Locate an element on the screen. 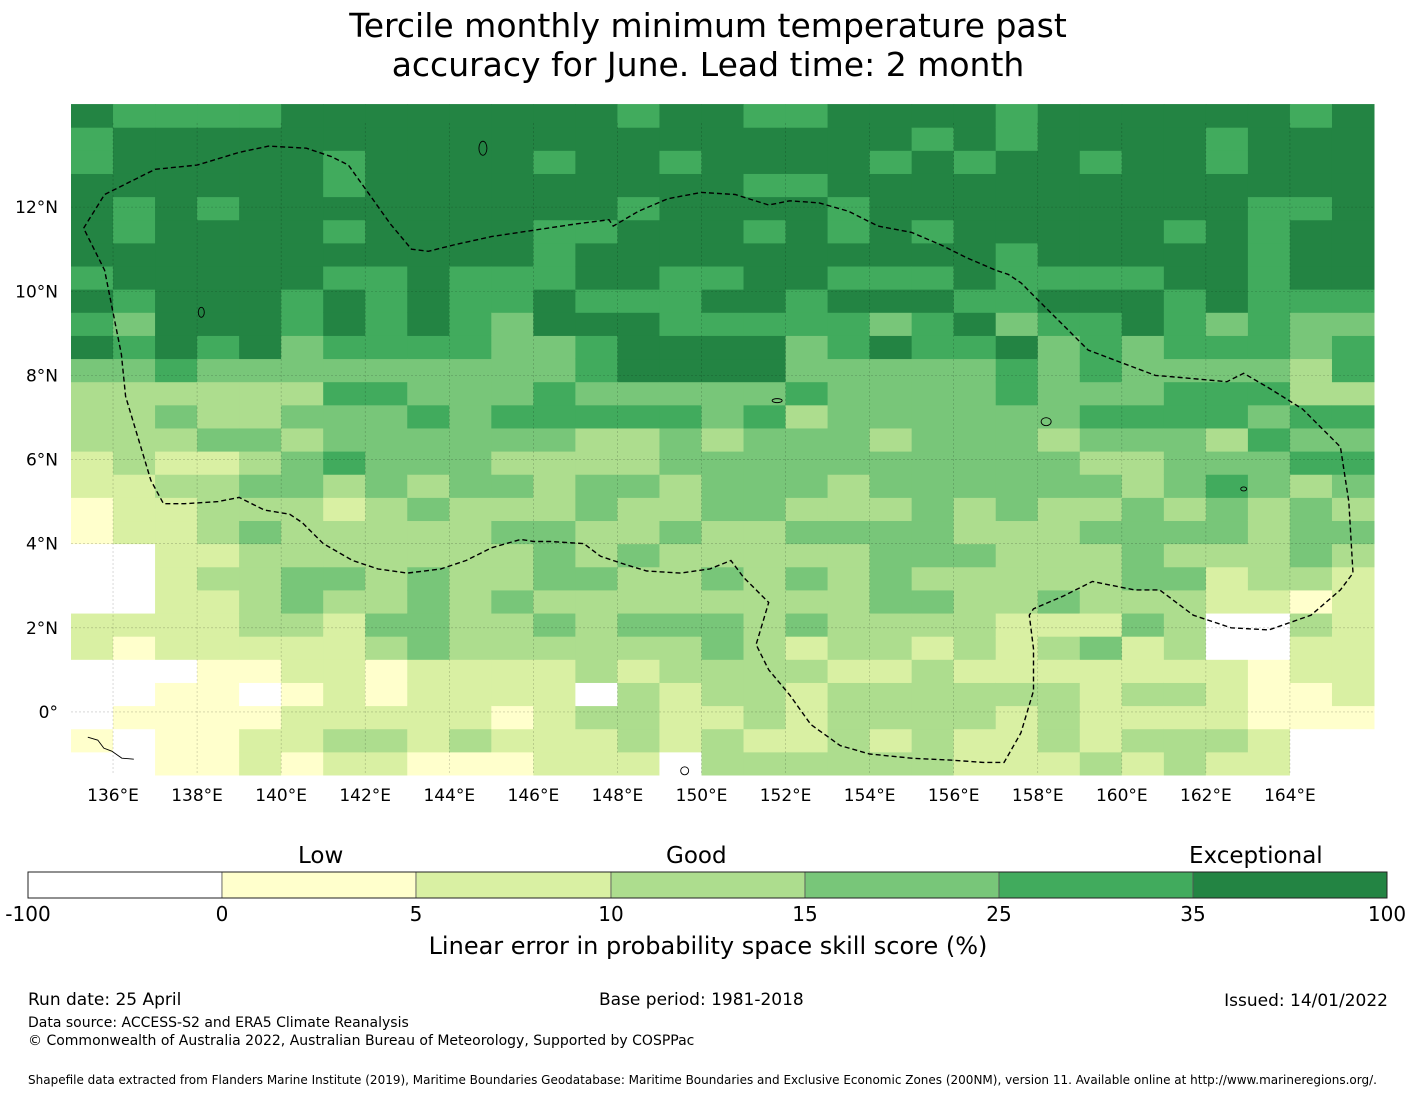 This screenshot has height=1095, width=1416. lon-tick-label: 164°E is located at coordinates (1290, 796).